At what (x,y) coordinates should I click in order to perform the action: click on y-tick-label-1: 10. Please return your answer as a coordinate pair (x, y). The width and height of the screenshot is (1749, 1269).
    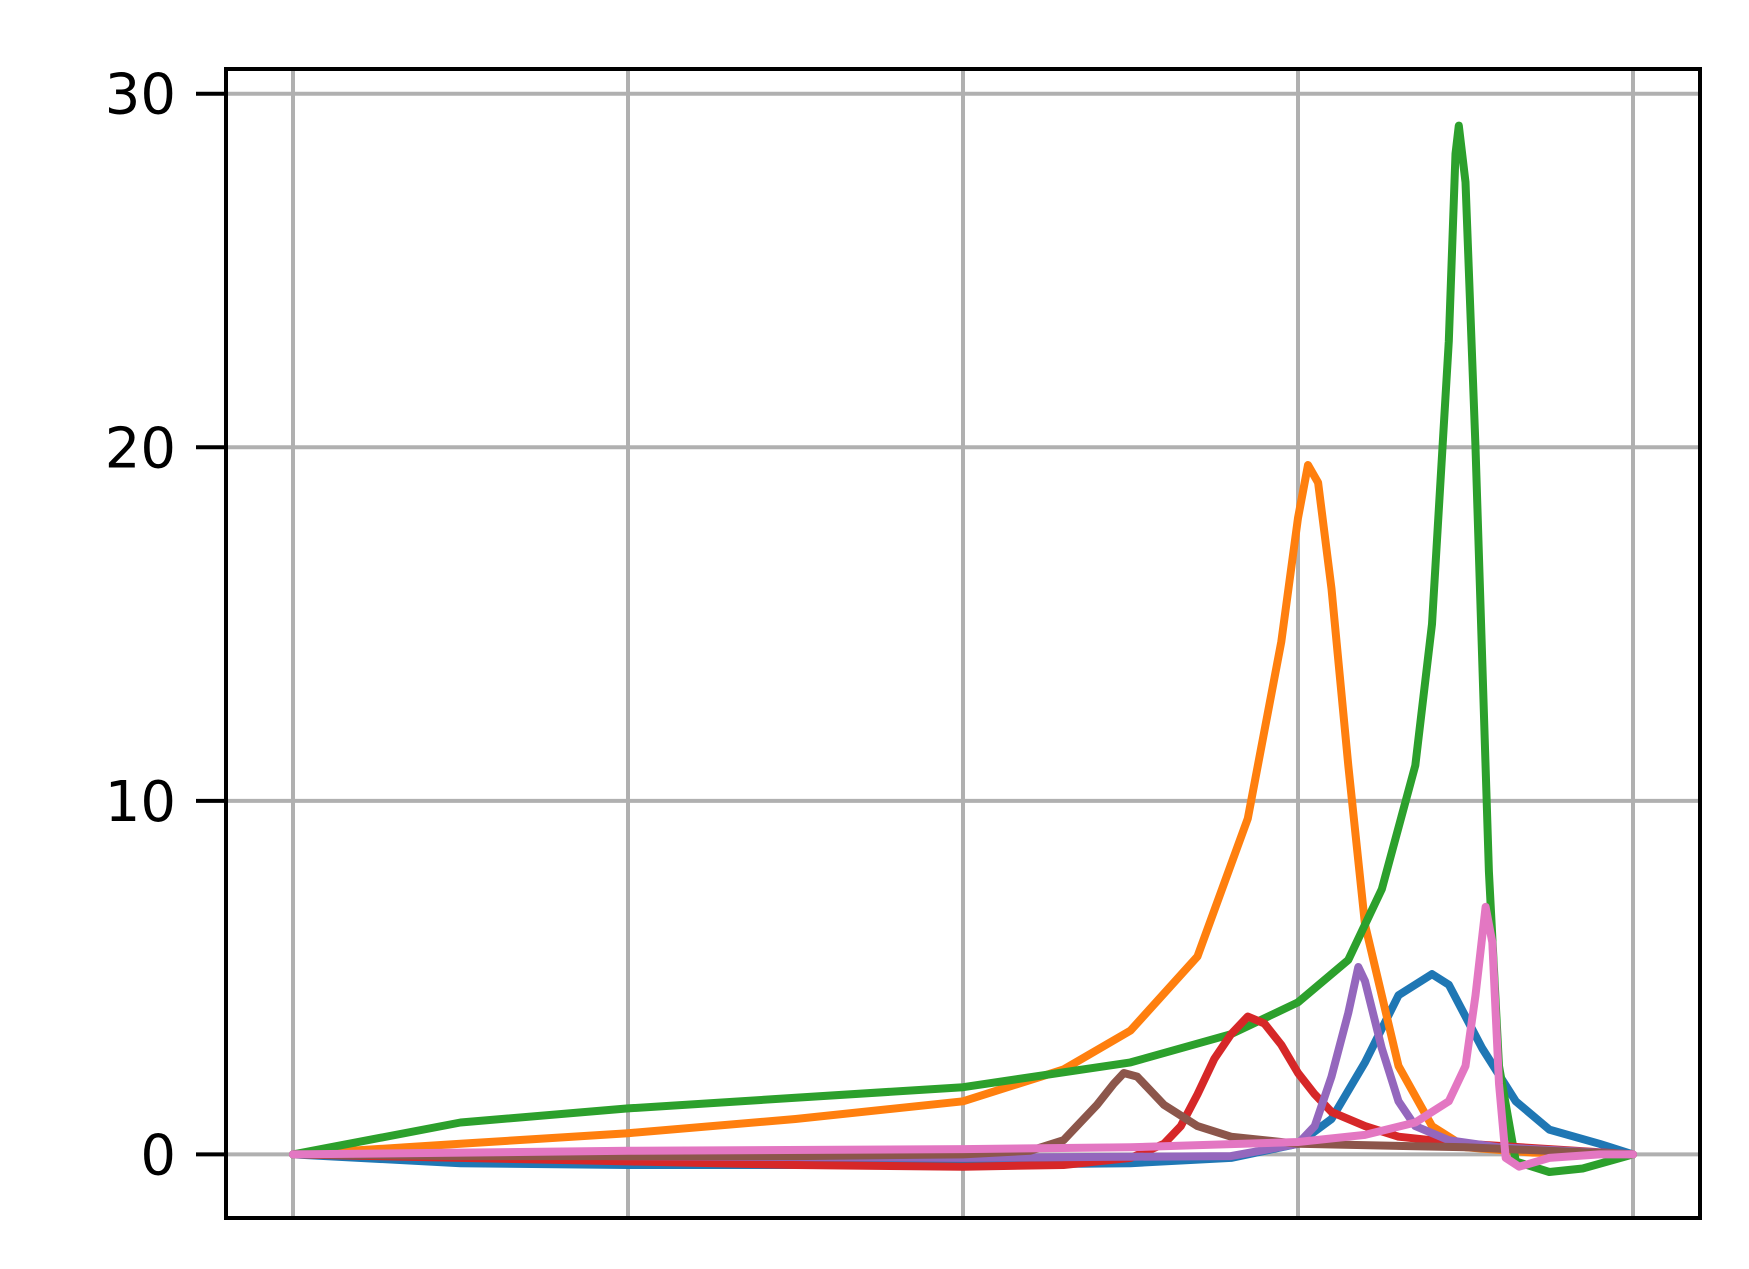
    Looking at the image, I should click on (140, 802).